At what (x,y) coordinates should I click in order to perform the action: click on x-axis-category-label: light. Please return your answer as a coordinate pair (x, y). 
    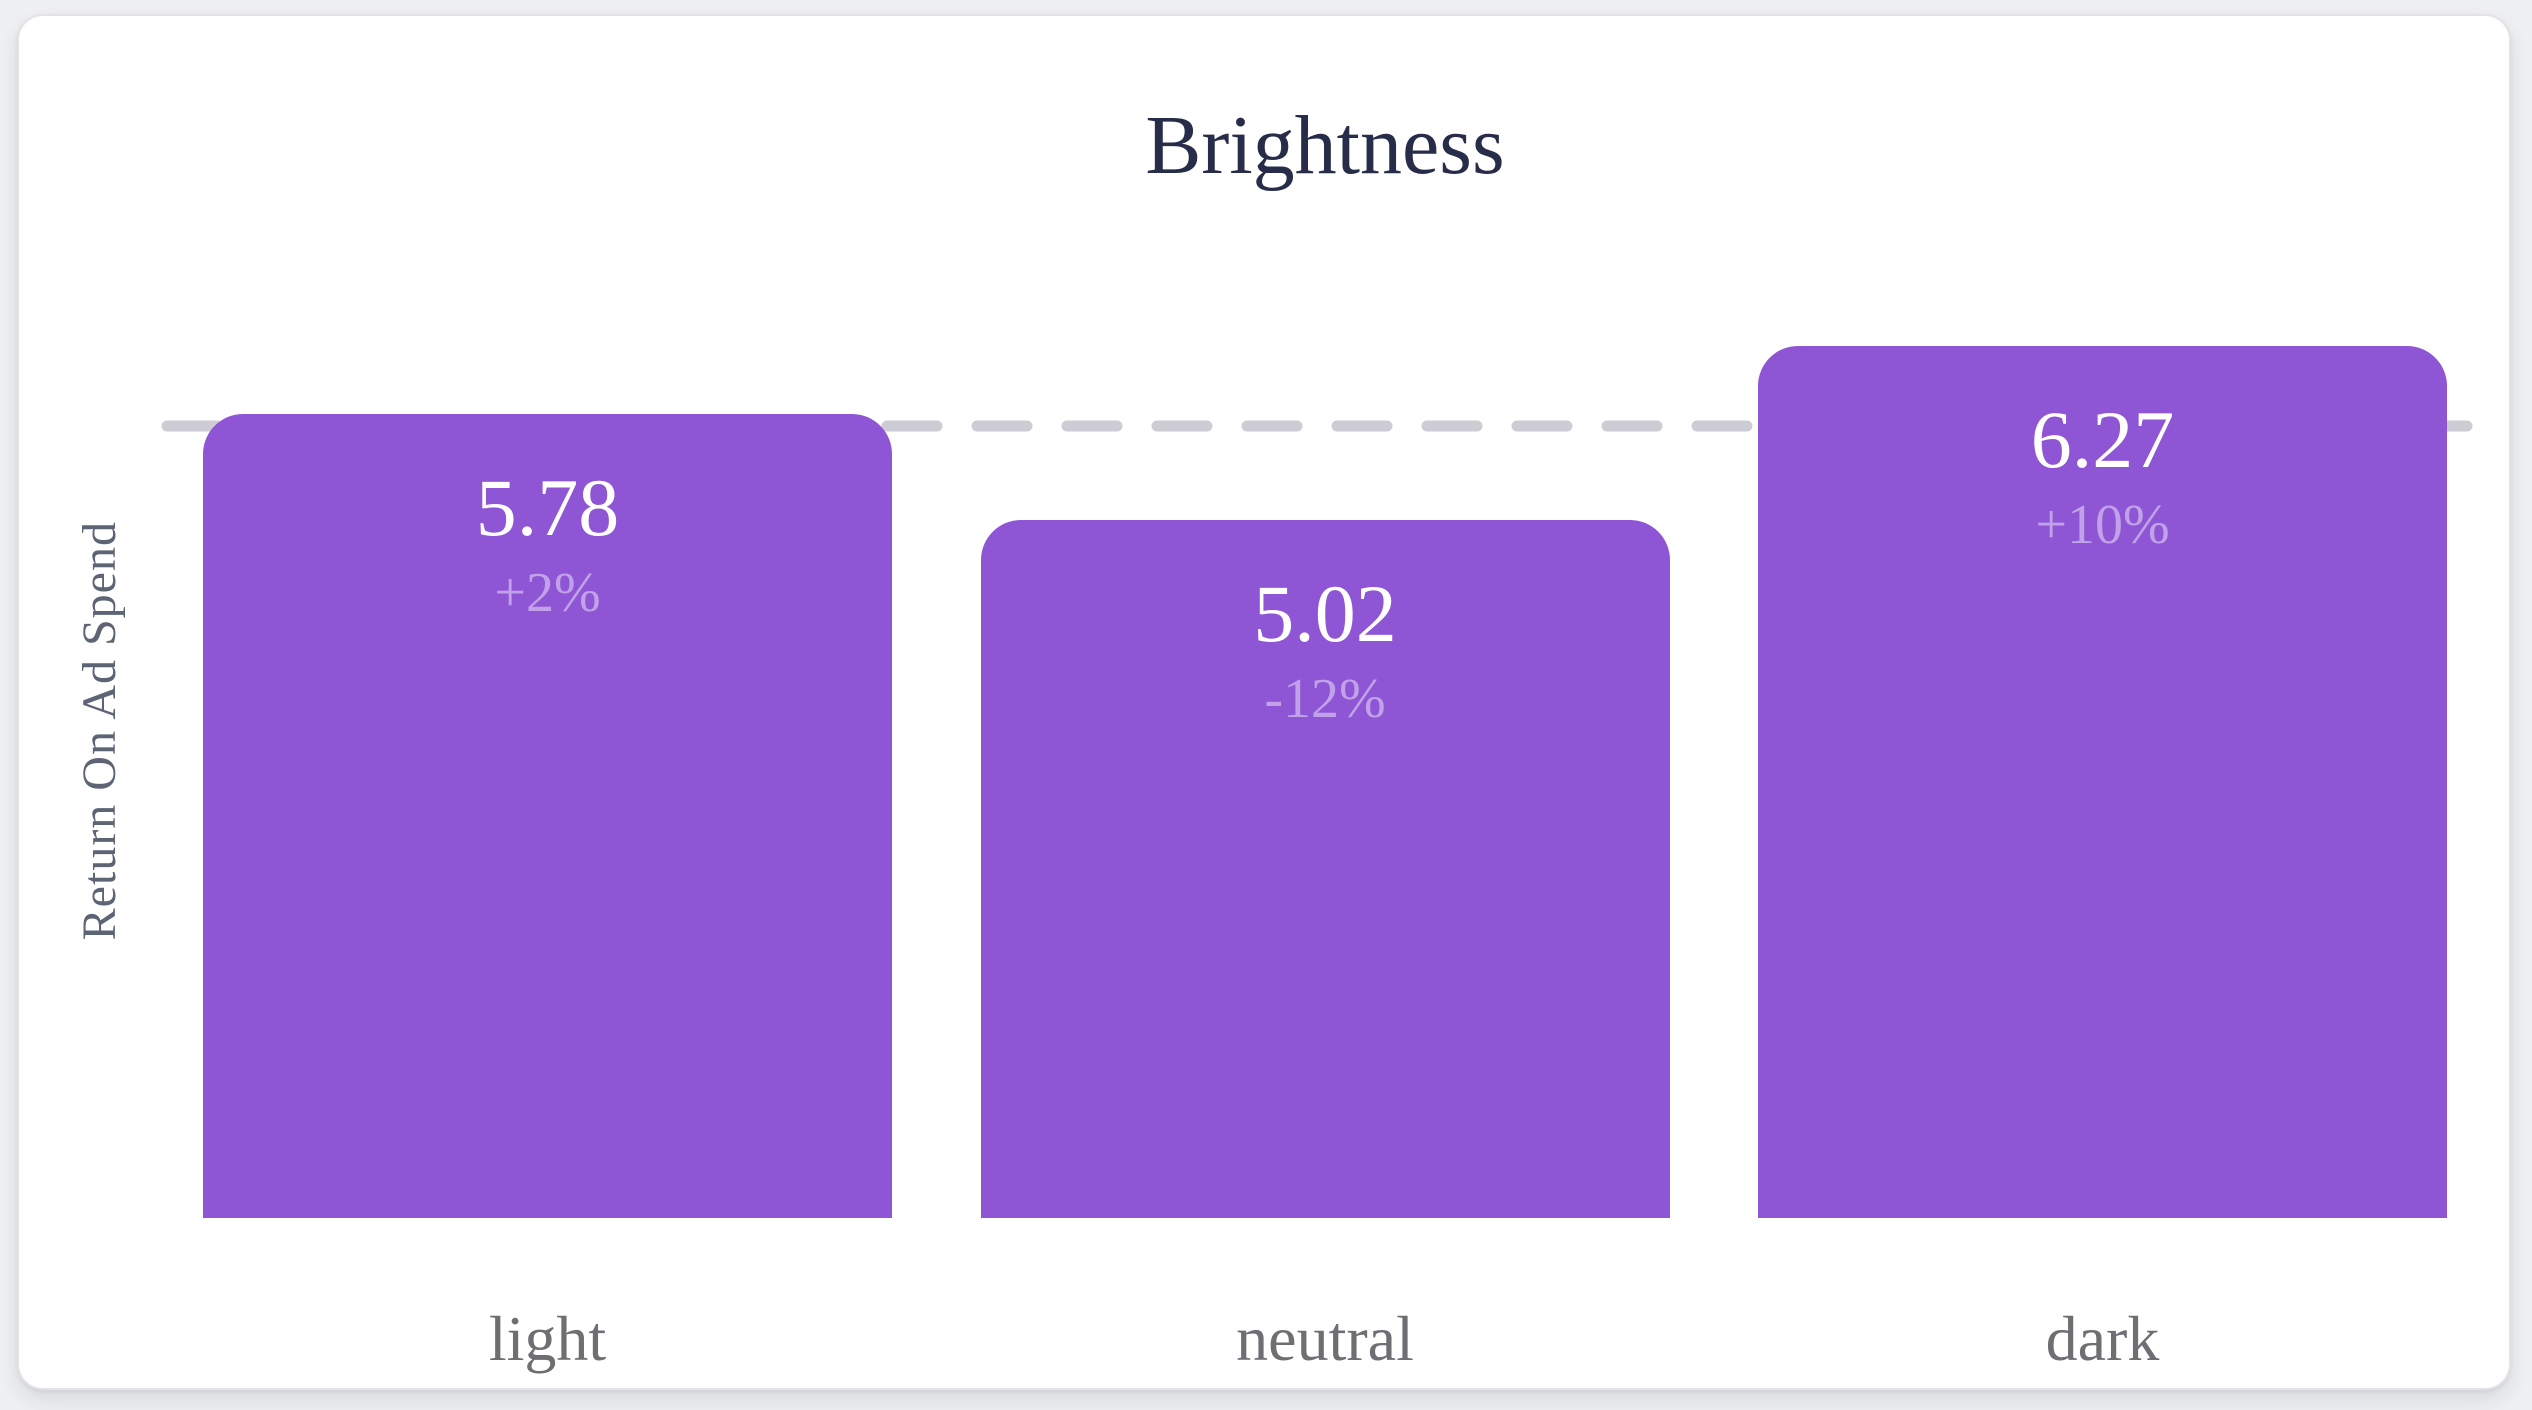
    Looking at the image, I should click on (547, 1338).